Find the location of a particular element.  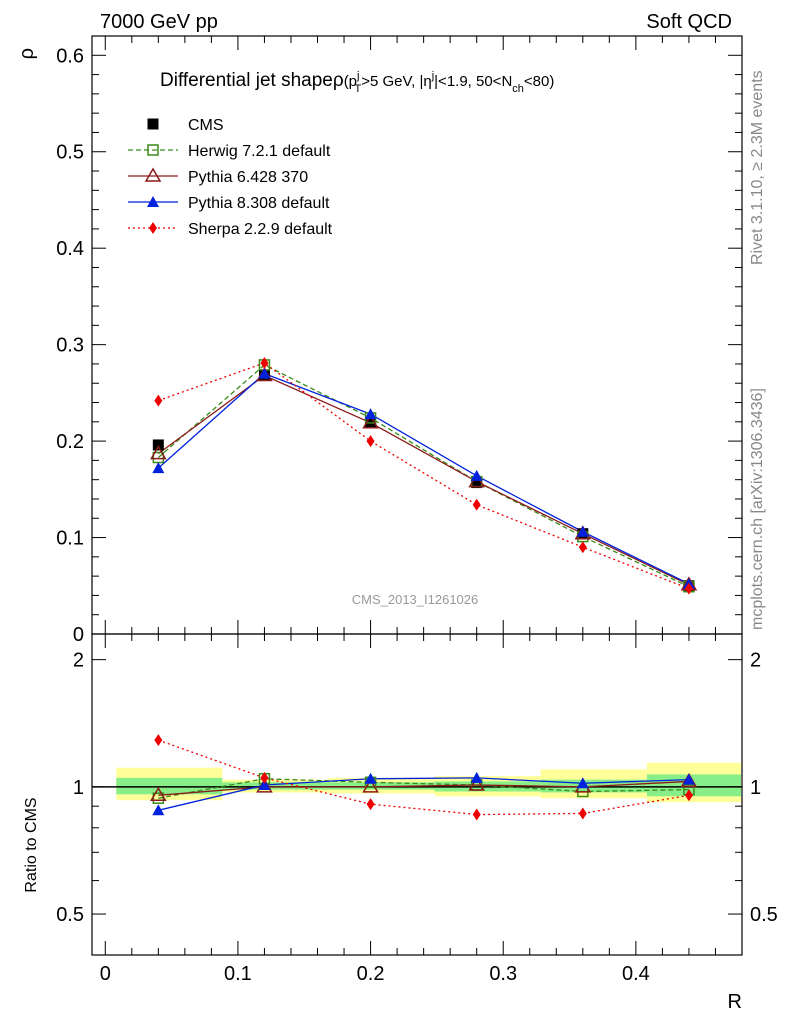

x-tick-label: 0 is located at coordinates (105, 974).